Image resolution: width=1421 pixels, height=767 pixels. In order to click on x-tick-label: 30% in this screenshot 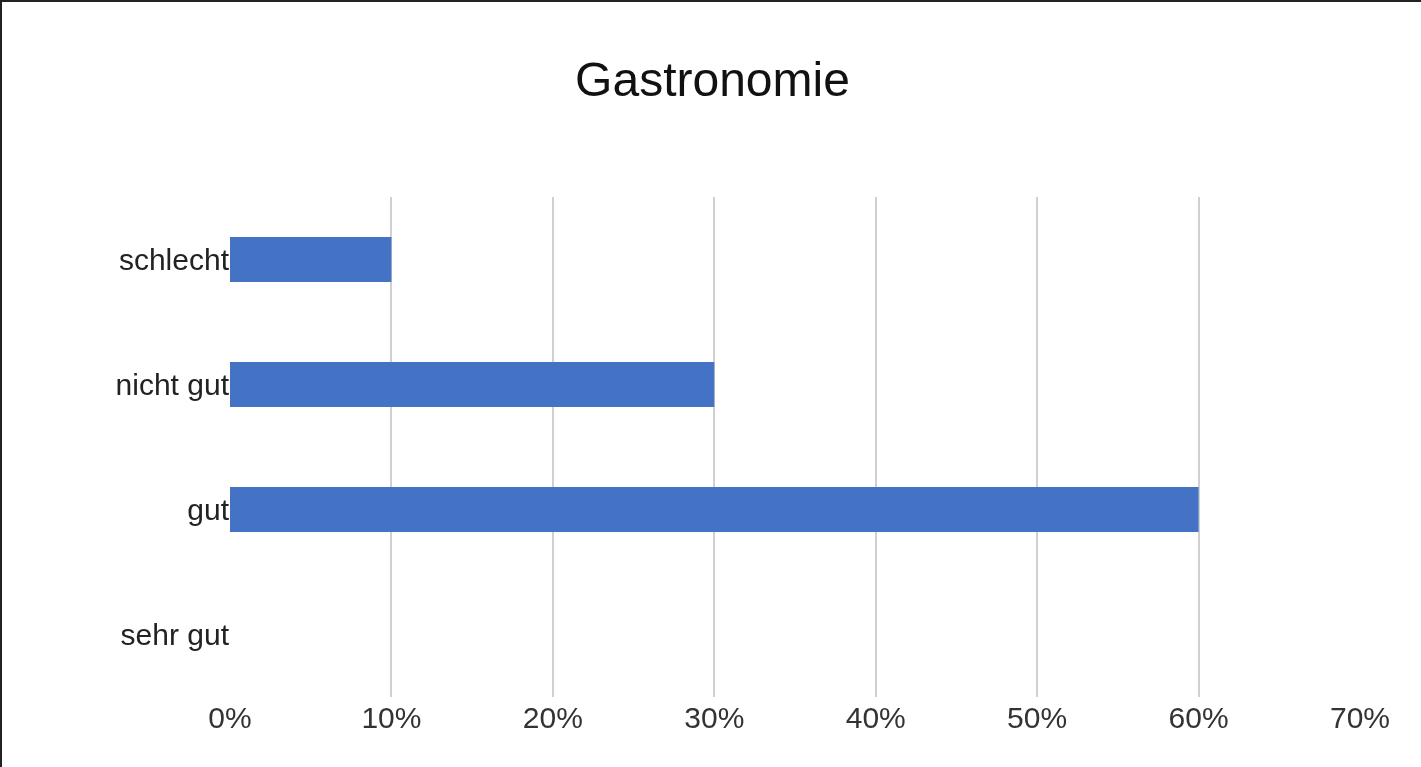, I will do `click(714, 717)`.